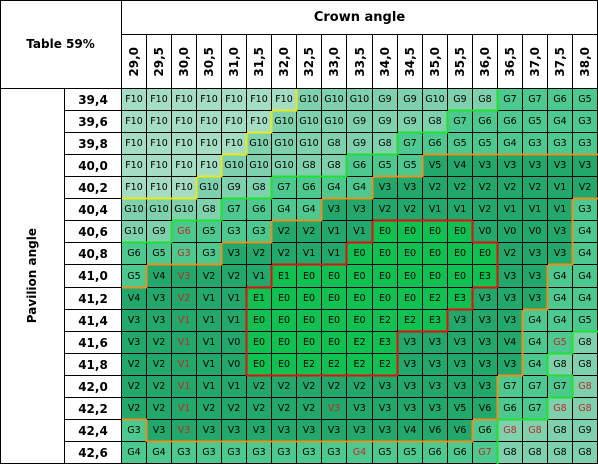  Describe the element at coordinates (60, 44) in the screenshot. I see `corner-label-text: Table 59%` at that location.